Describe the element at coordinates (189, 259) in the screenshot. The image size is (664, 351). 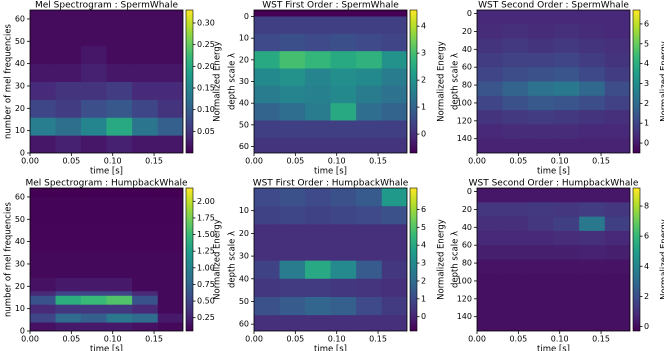
I see `colorbar` at that location.